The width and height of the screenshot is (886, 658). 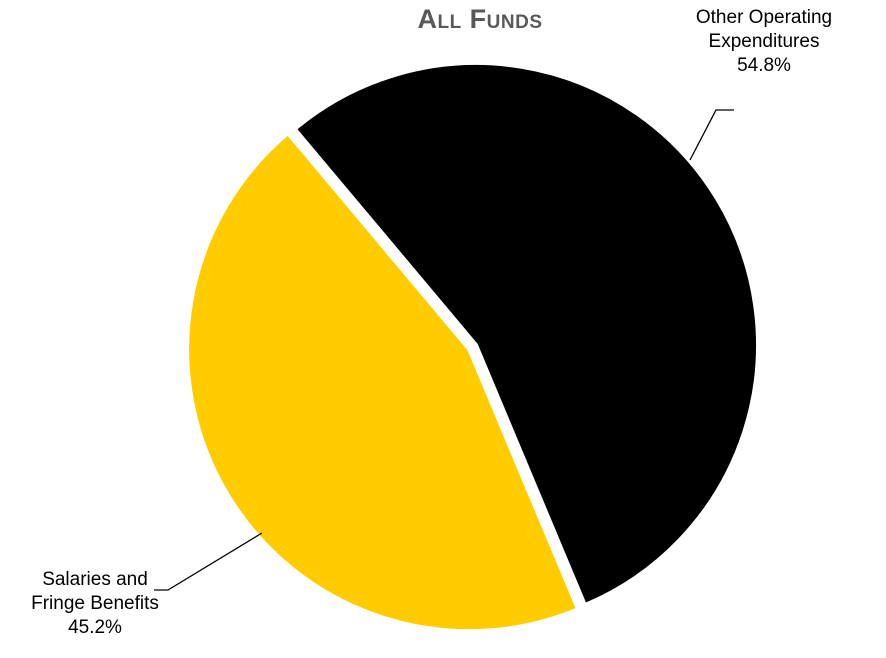 I want to click on slice-label-other-operating-expenditures: Other Operating Expenditures 54.8%, so click(x=764, y=42).